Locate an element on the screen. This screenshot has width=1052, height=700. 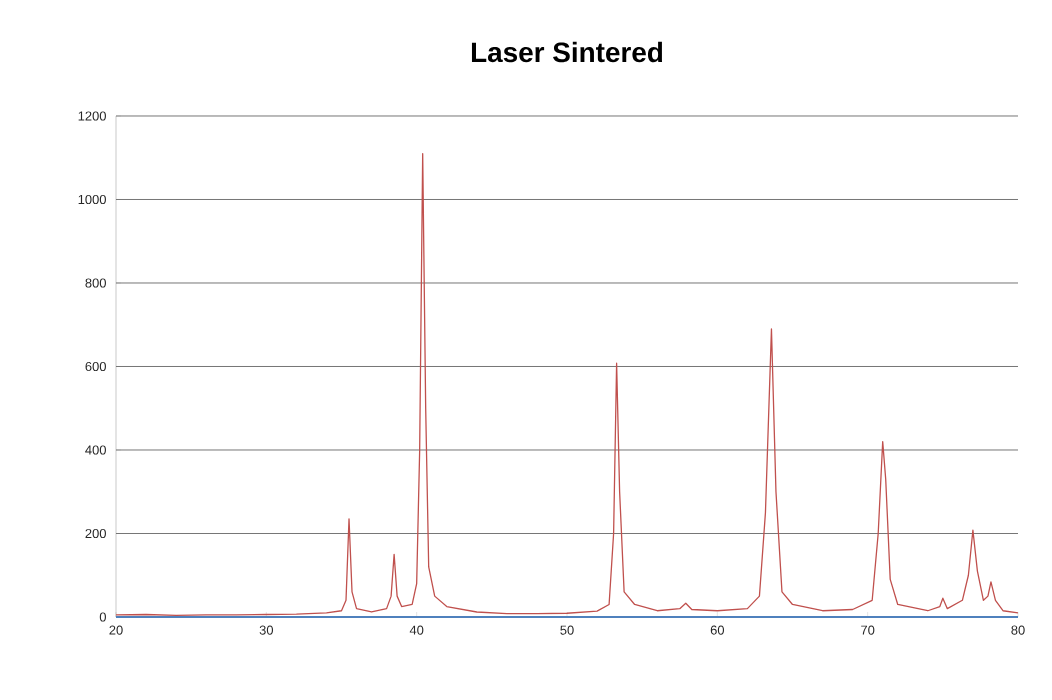
y-tick-label: 200 is located at coordinates (95, 533).